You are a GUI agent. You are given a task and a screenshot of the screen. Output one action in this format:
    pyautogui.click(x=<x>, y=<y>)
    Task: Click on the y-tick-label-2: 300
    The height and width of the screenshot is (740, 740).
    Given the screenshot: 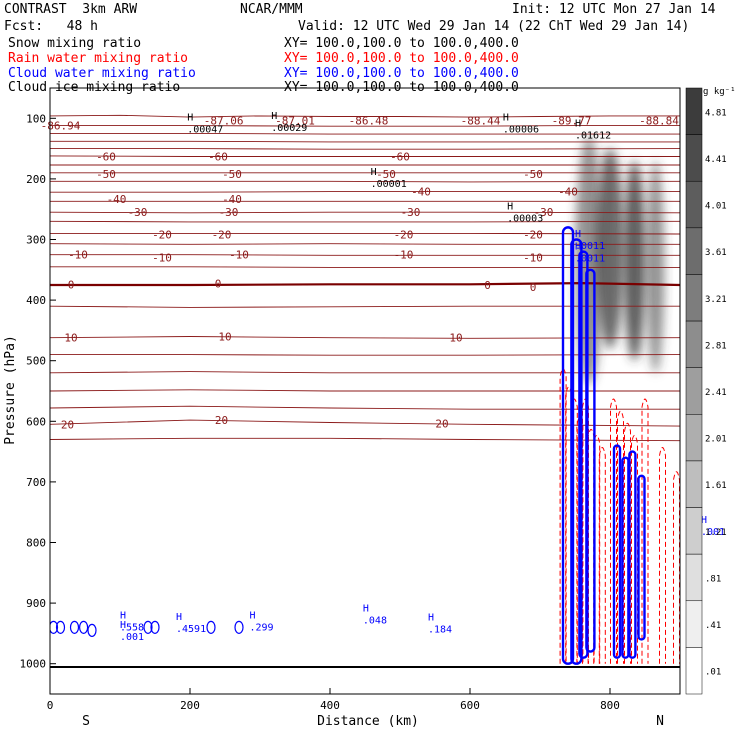 What is the action you would take?
    pyautogui.click(x=36, y=240)
    